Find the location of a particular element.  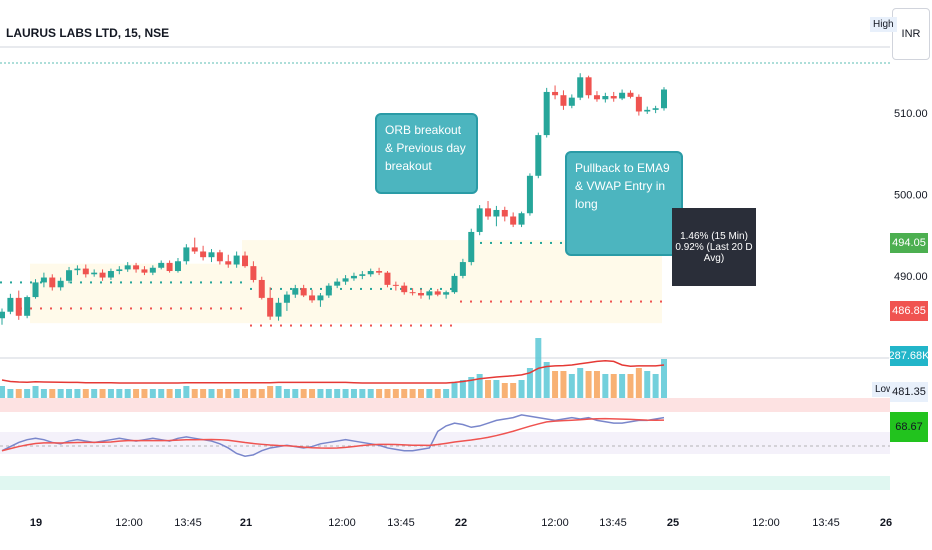

x-tick-label: 13:45 is located at coordinates (401, 523).